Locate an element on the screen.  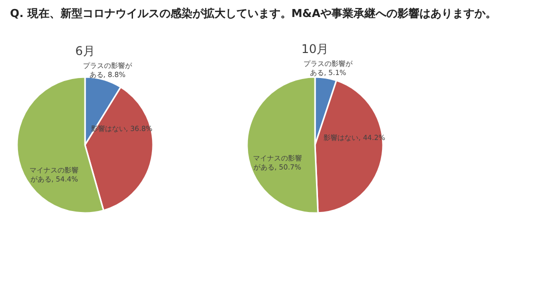
chart-title: 6月 is located at coordinates (85, 51).